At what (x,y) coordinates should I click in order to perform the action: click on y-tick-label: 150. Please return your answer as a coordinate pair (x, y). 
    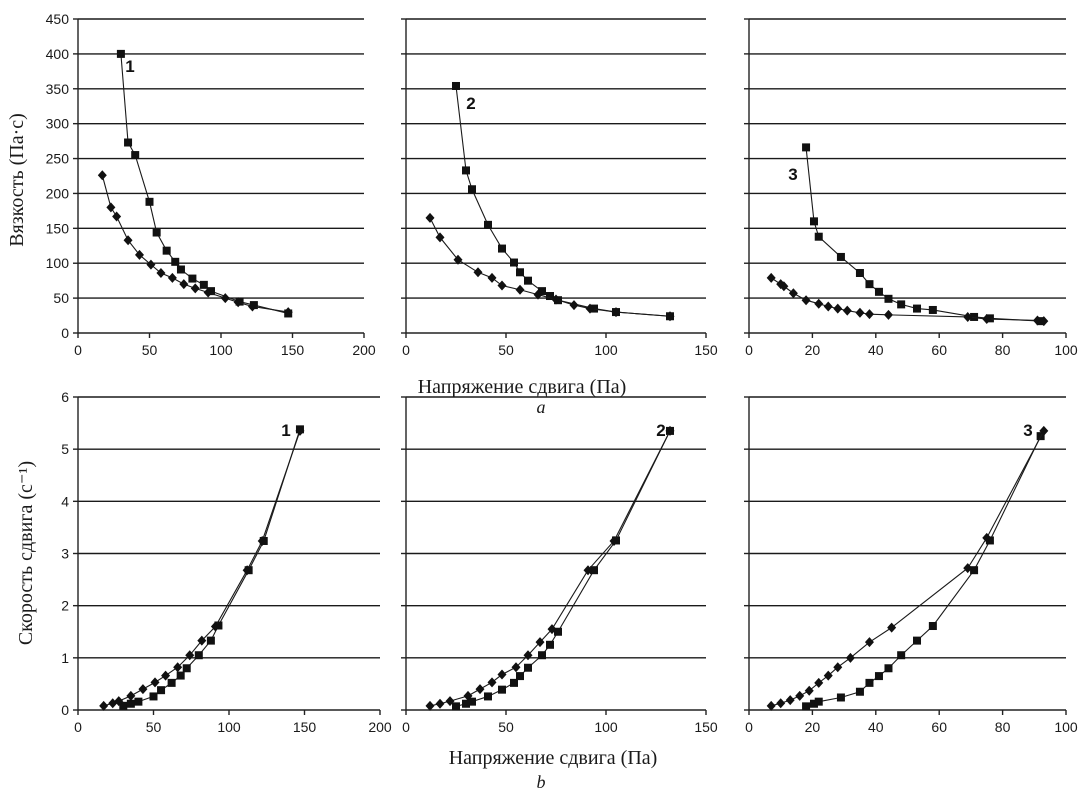
    Looking at the image, I should click on (58, 228).